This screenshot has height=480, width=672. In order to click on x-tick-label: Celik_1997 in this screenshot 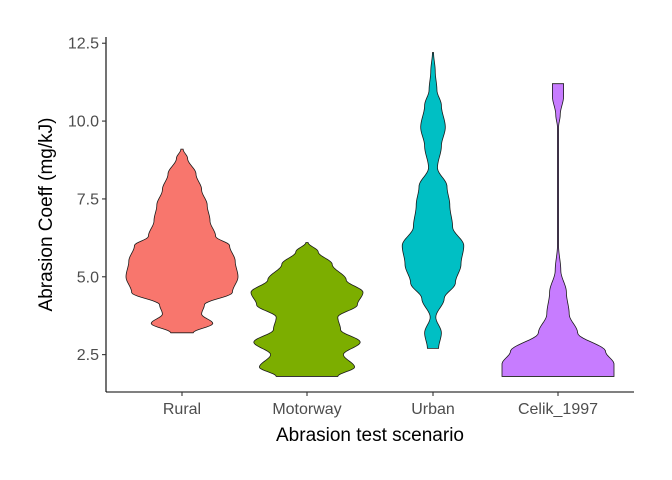, I will do `click(558, 409)`.